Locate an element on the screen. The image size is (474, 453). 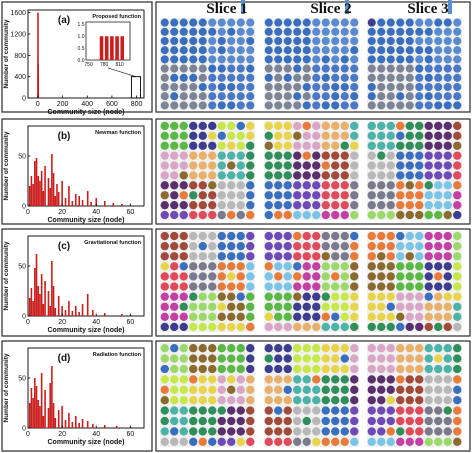
slice-grid-r2-c3 is located at coordinates (414, 170).